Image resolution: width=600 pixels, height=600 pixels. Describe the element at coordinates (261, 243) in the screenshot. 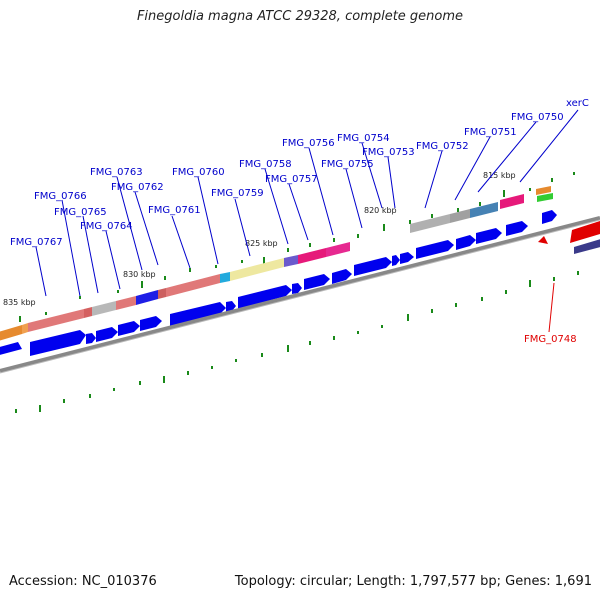

I see `scale-label-825: 825 kbp` at that location.